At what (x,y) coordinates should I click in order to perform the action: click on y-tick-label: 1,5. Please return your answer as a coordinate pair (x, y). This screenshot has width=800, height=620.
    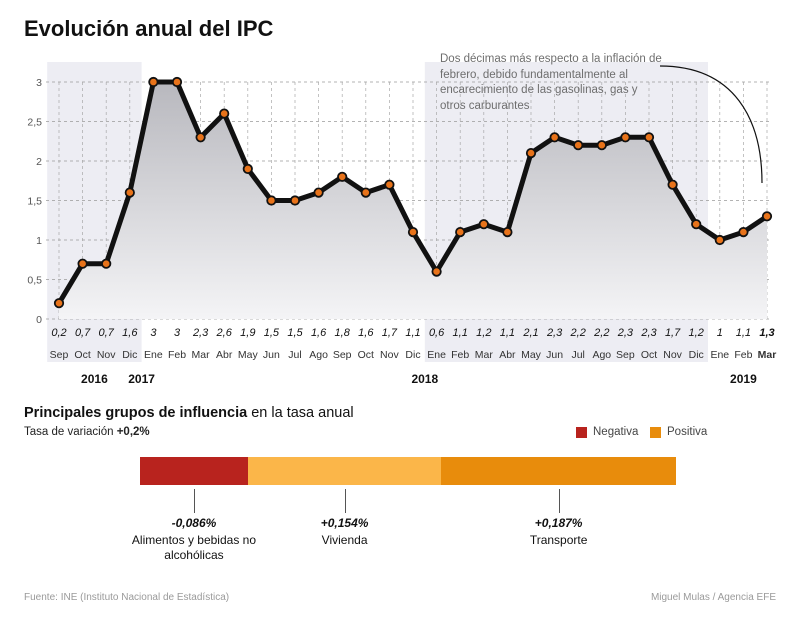
    Looking at the image, I should click on (34, 202).